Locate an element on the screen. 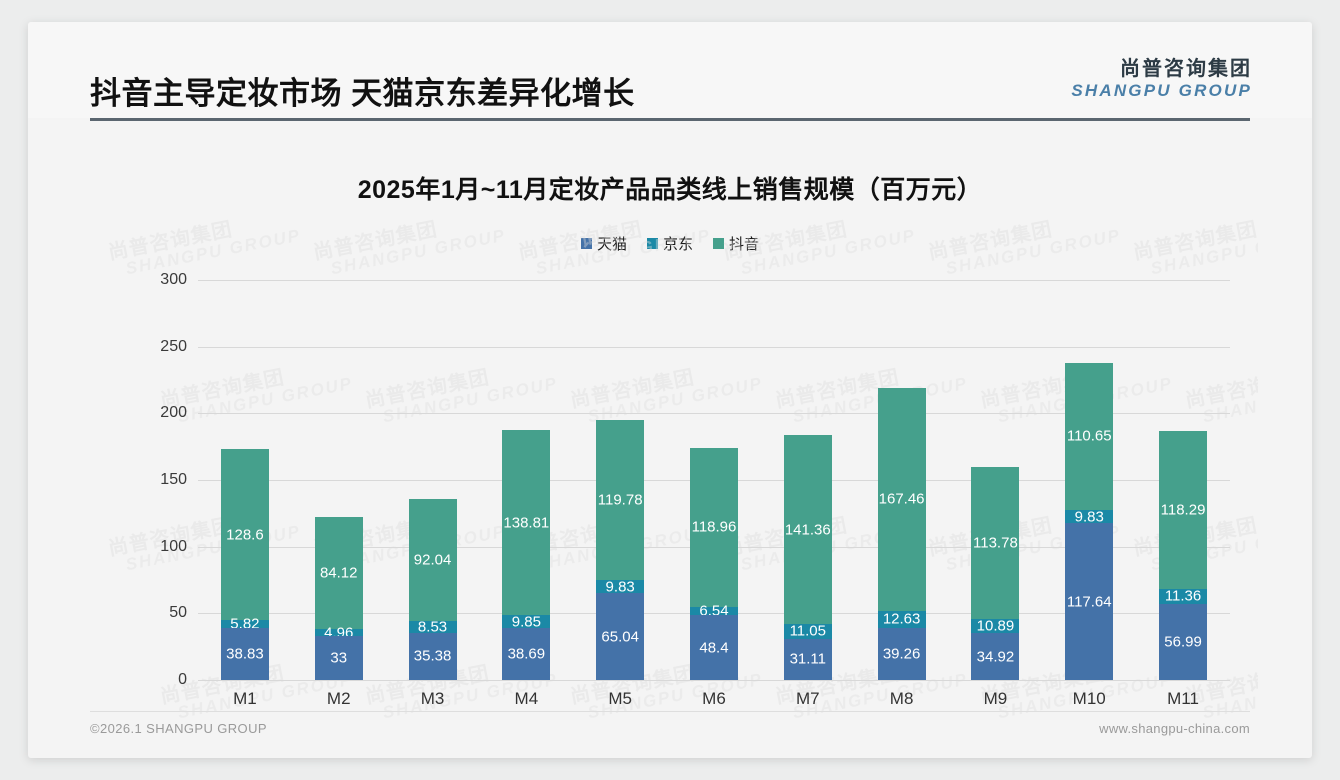  bar-value-label: 138.81 is located at coordinates (526, 523).